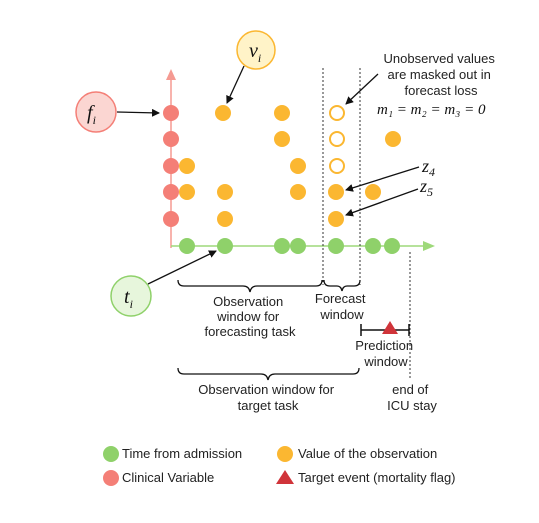 This screenshot has height=523, width=539. What do you see at coordinates (235, 84) in the screenshot?
I see `v-pointer` at bounding box center [235, 84].